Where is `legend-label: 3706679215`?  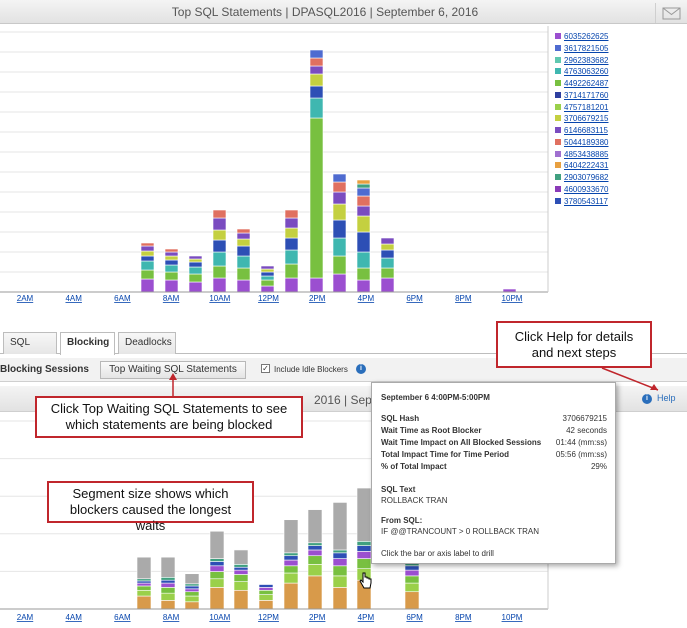 legend-label: 3706679215 is located at coordinates (586, 119).